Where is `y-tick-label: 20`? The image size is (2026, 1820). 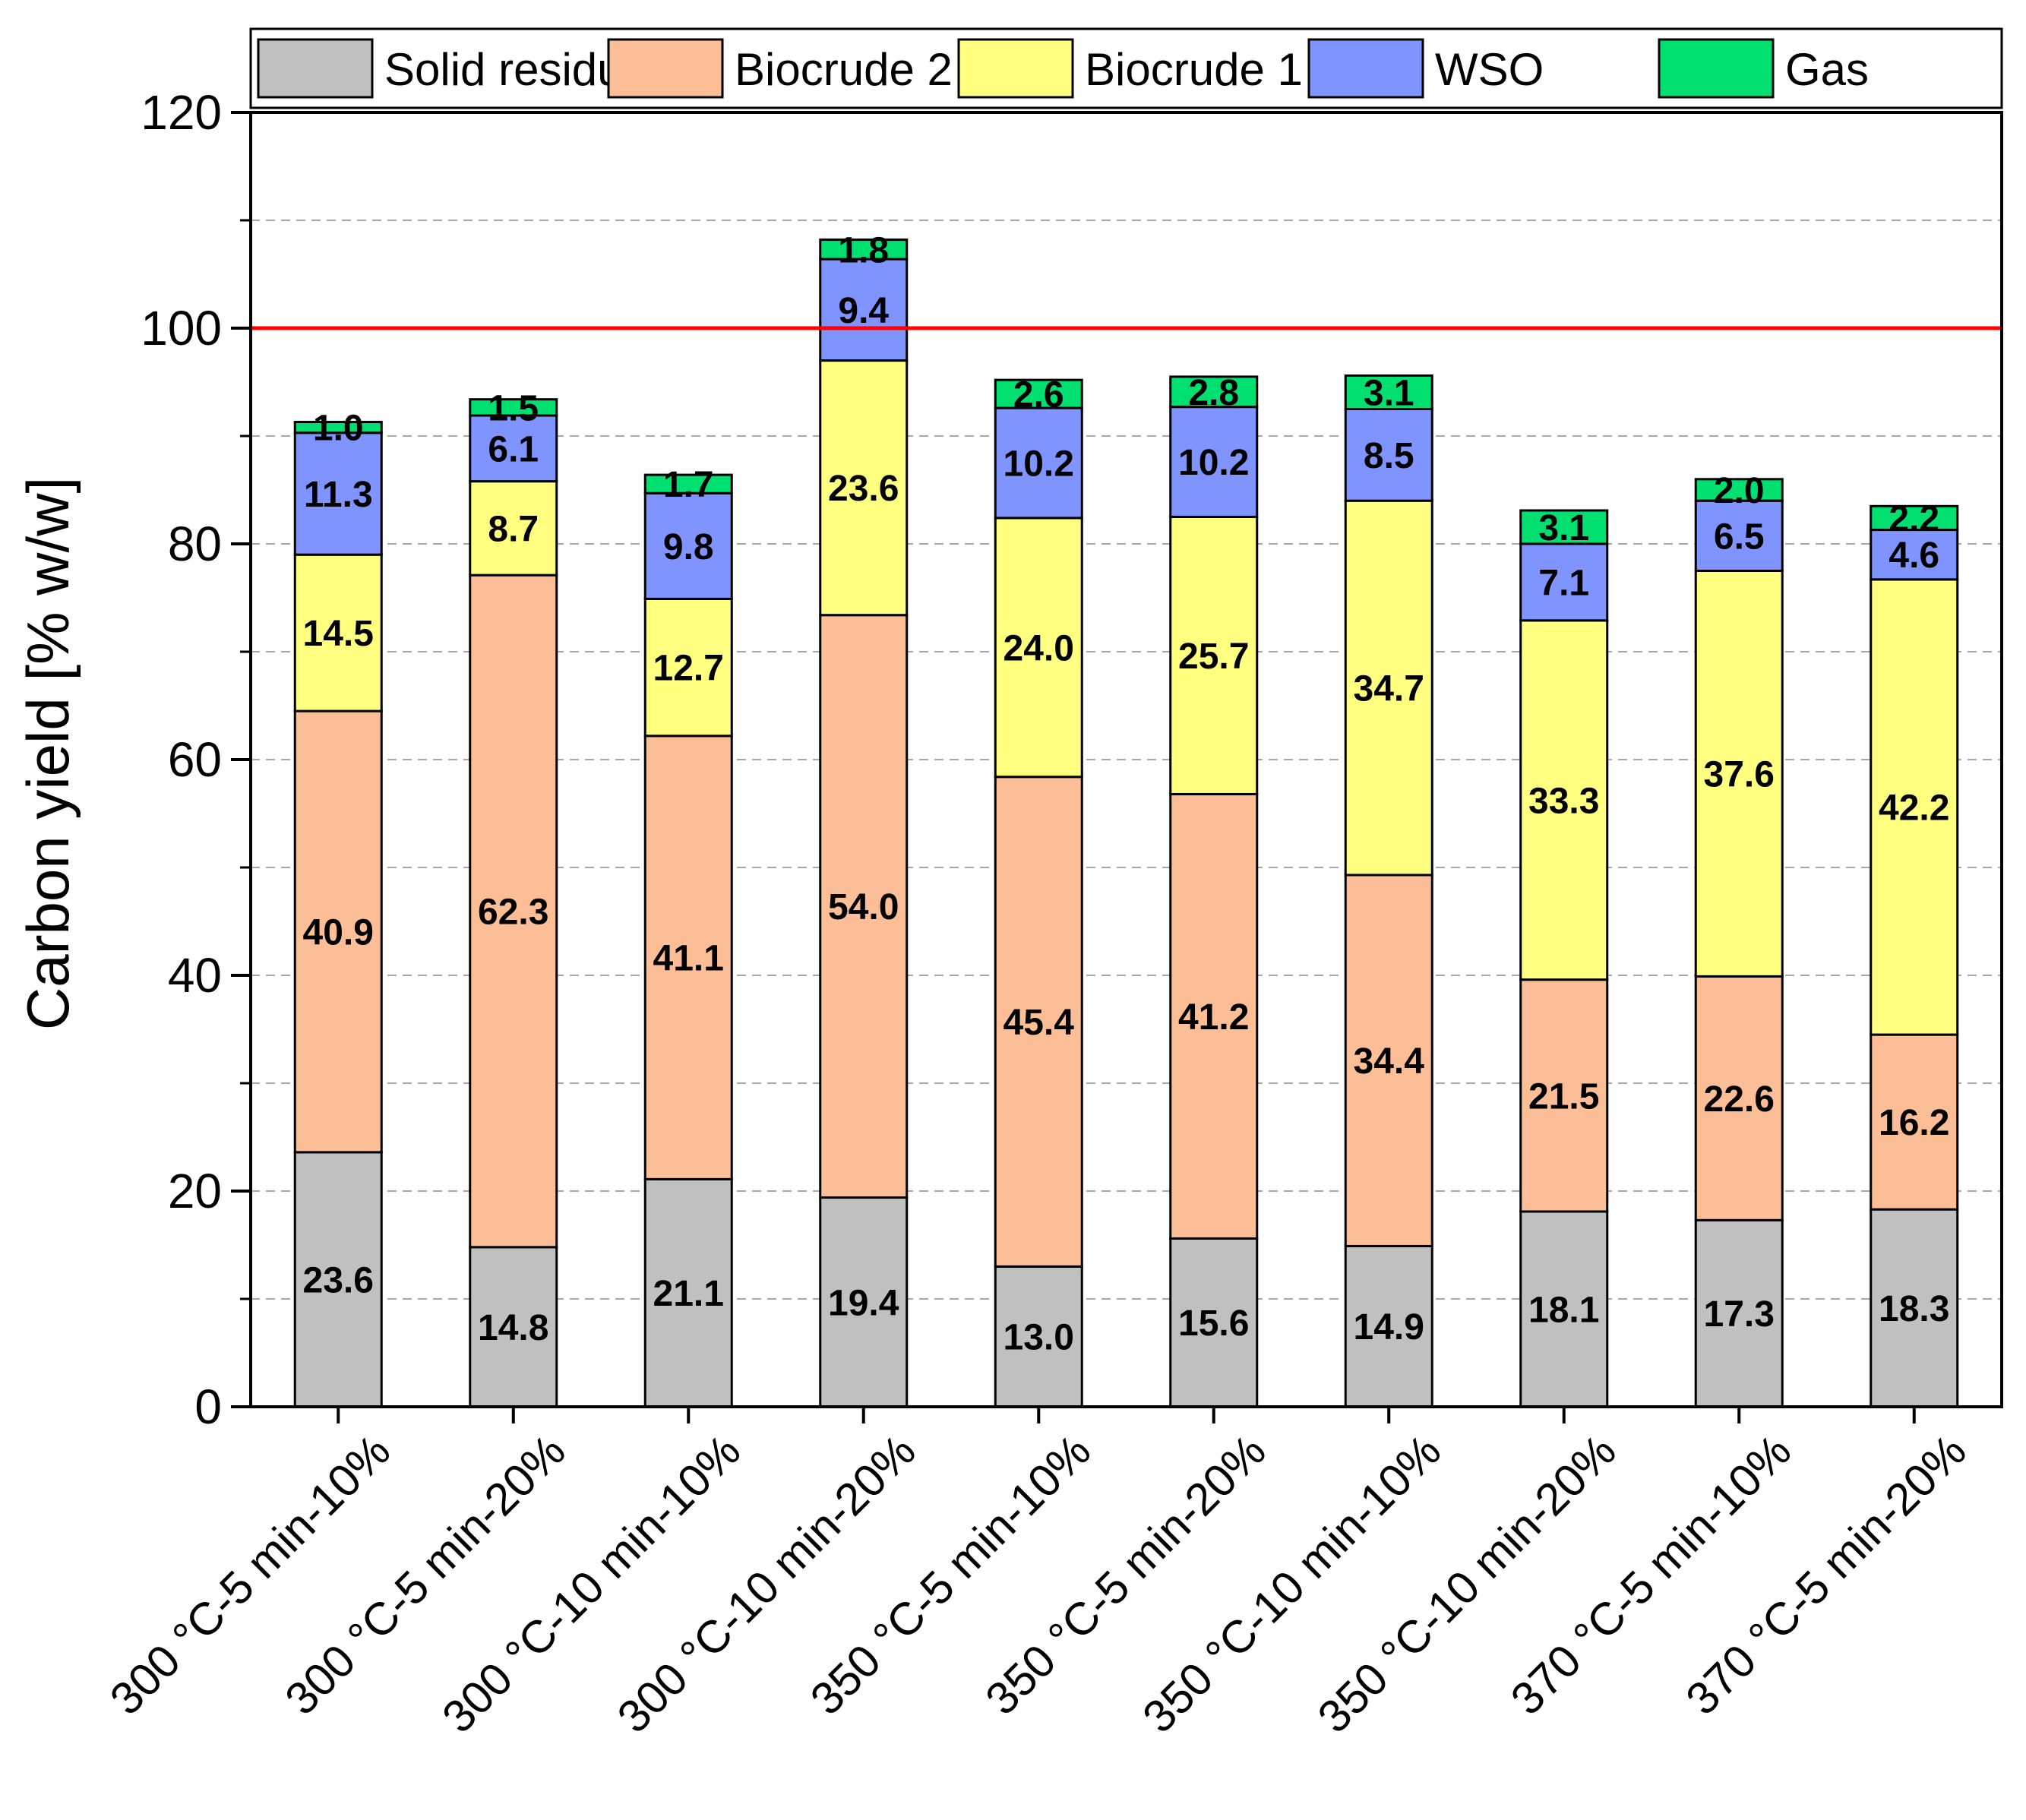 y-tick-label: 20 is located at coordinates (195, 1191).